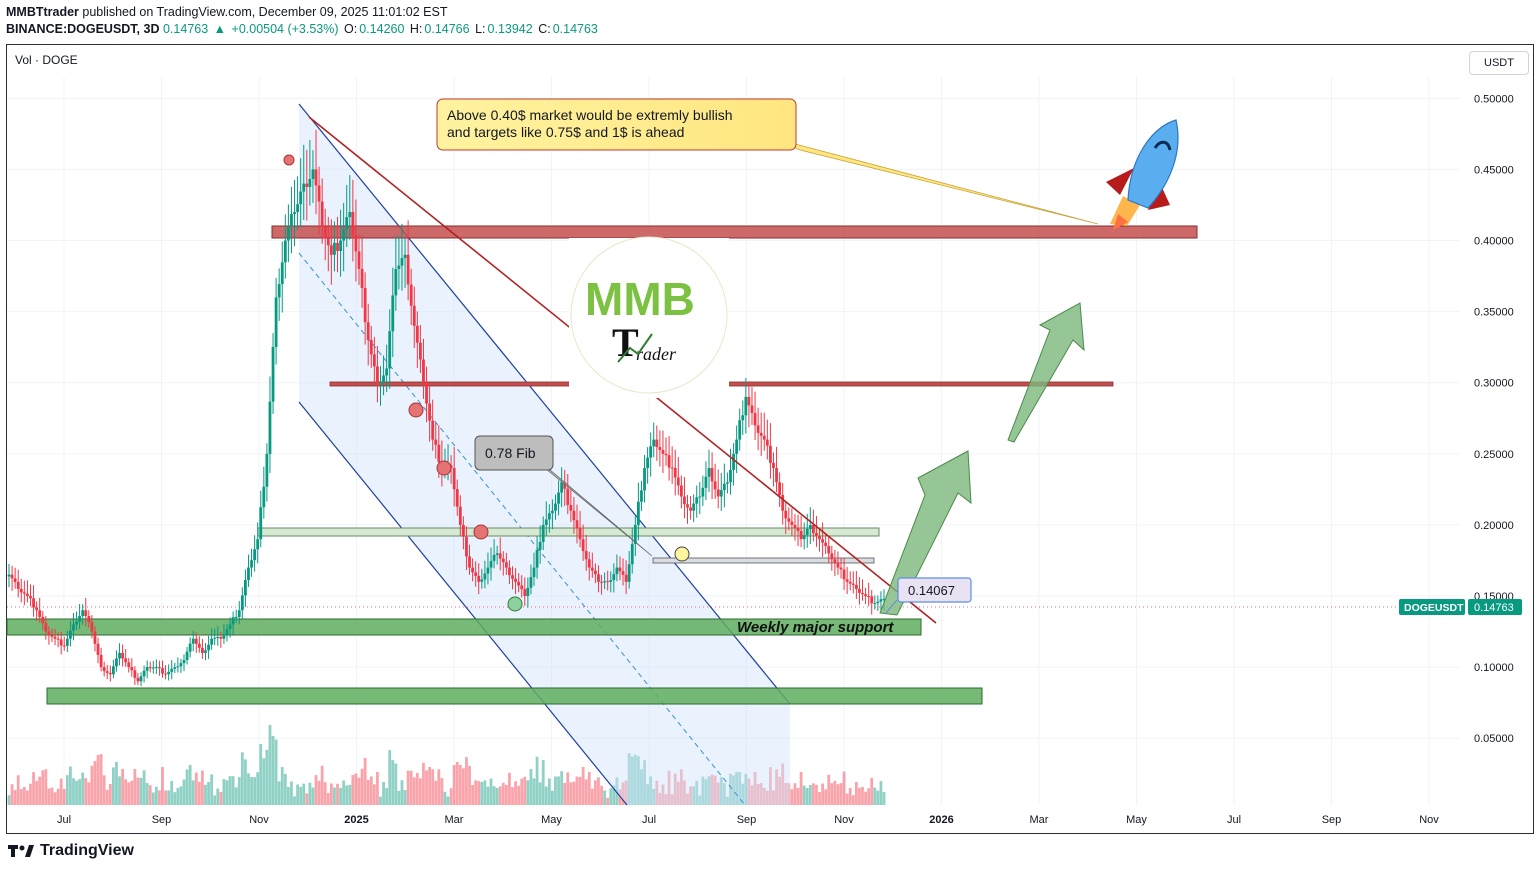 The width and height of the screenshot is (1540, 870). What do you see at coordinates (71, 851) in the screenshot?
I see `tradingview-brand: TradingView` at bounding box center [71, 851].